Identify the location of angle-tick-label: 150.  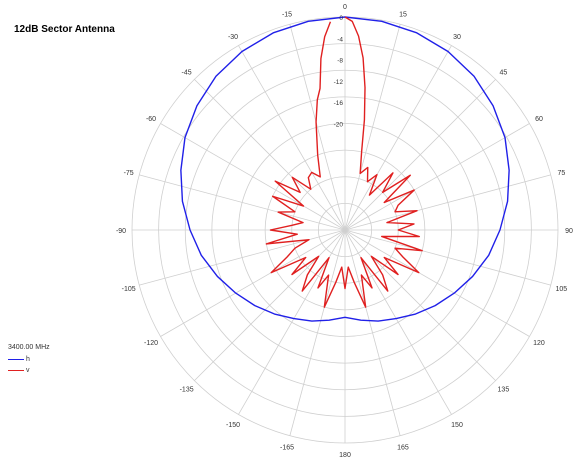
(457, 425).